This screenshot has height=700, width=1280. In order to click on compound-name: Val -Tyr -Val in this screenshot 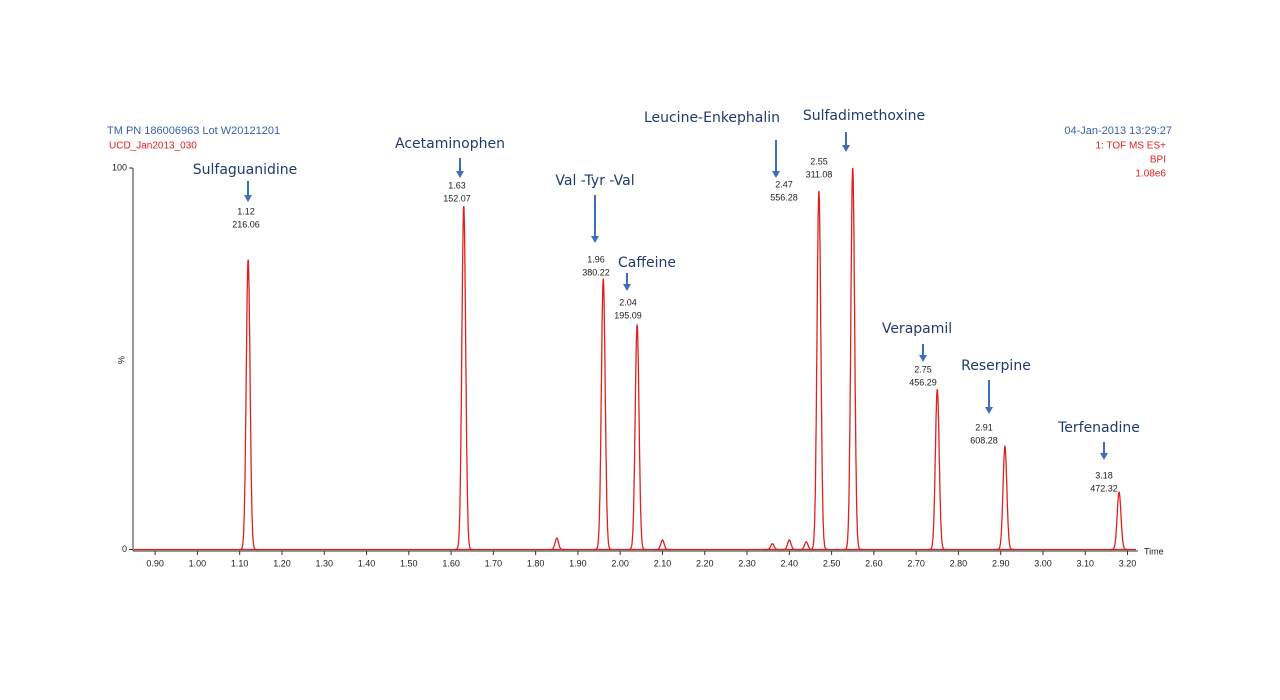, I will do `click(594, 181)`.